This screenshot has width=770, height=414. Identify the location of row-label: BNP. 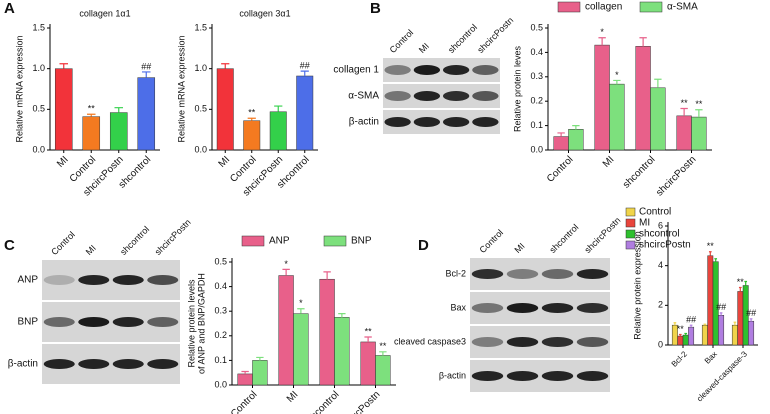
(27, 322).